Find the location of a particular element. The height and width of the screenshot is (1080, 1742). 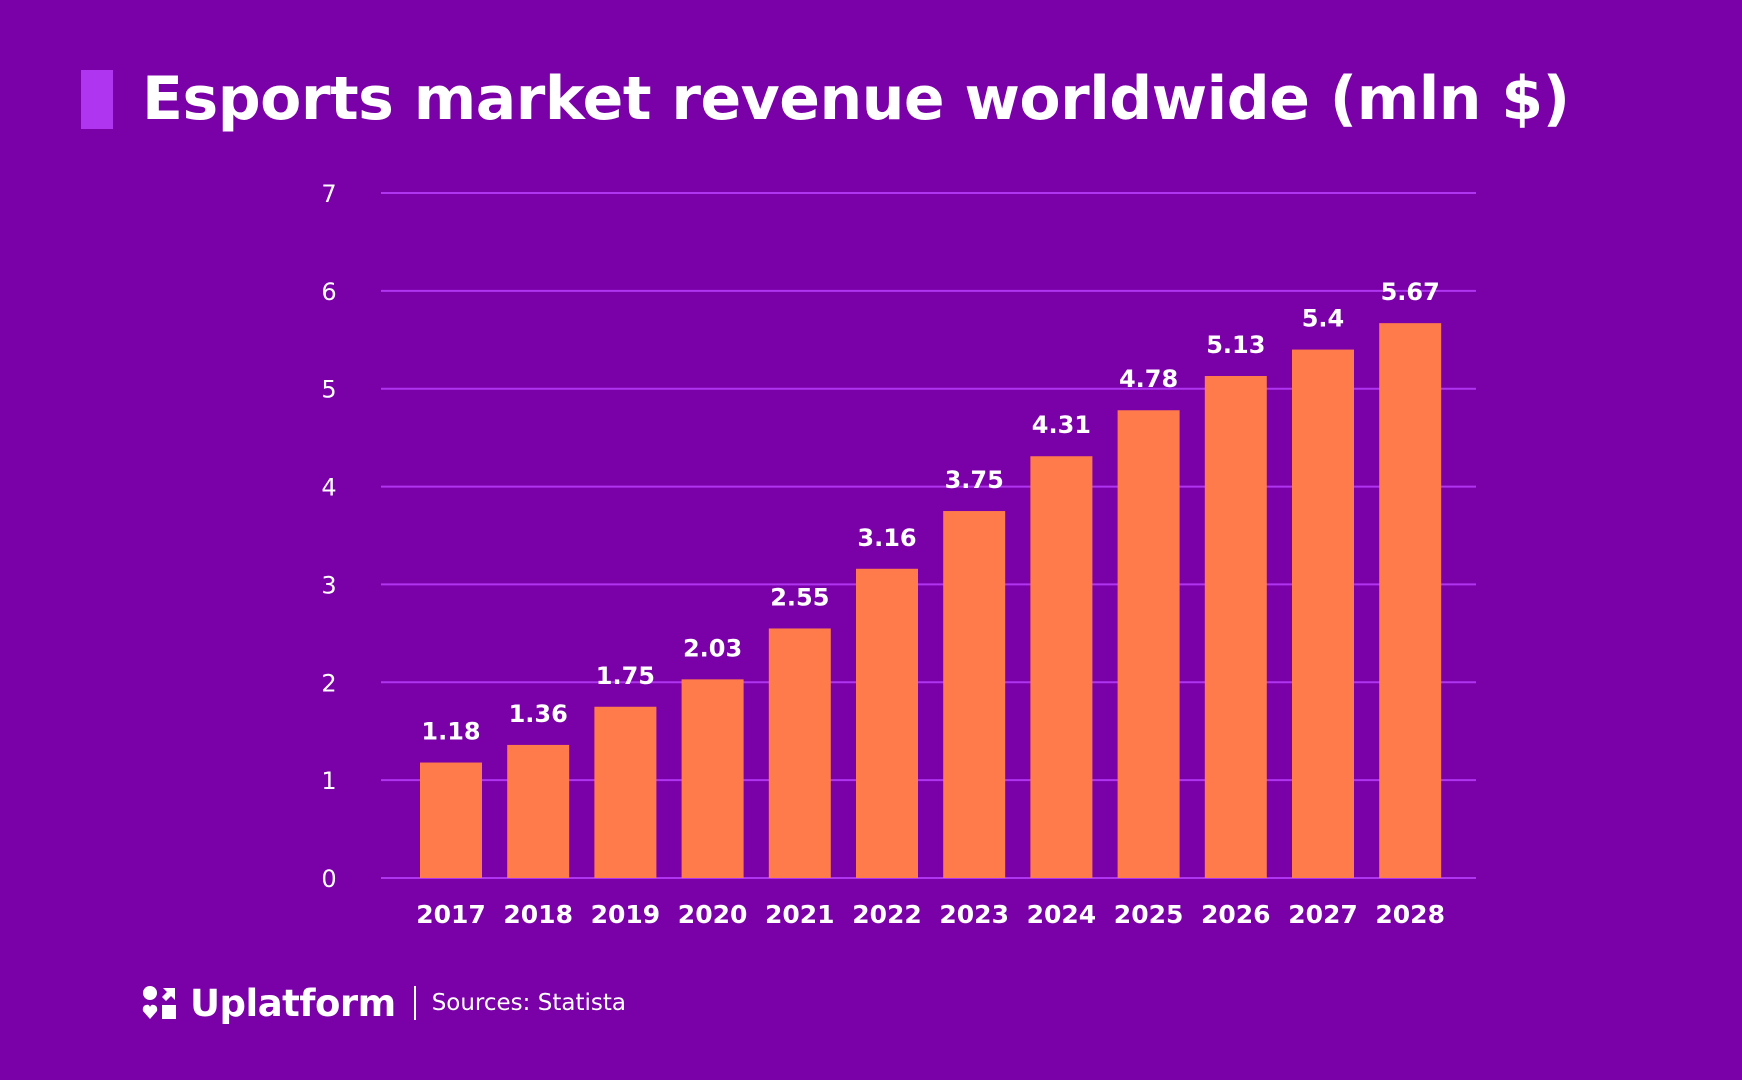

value-label: 1.36 is located at coordinates (538, 714).